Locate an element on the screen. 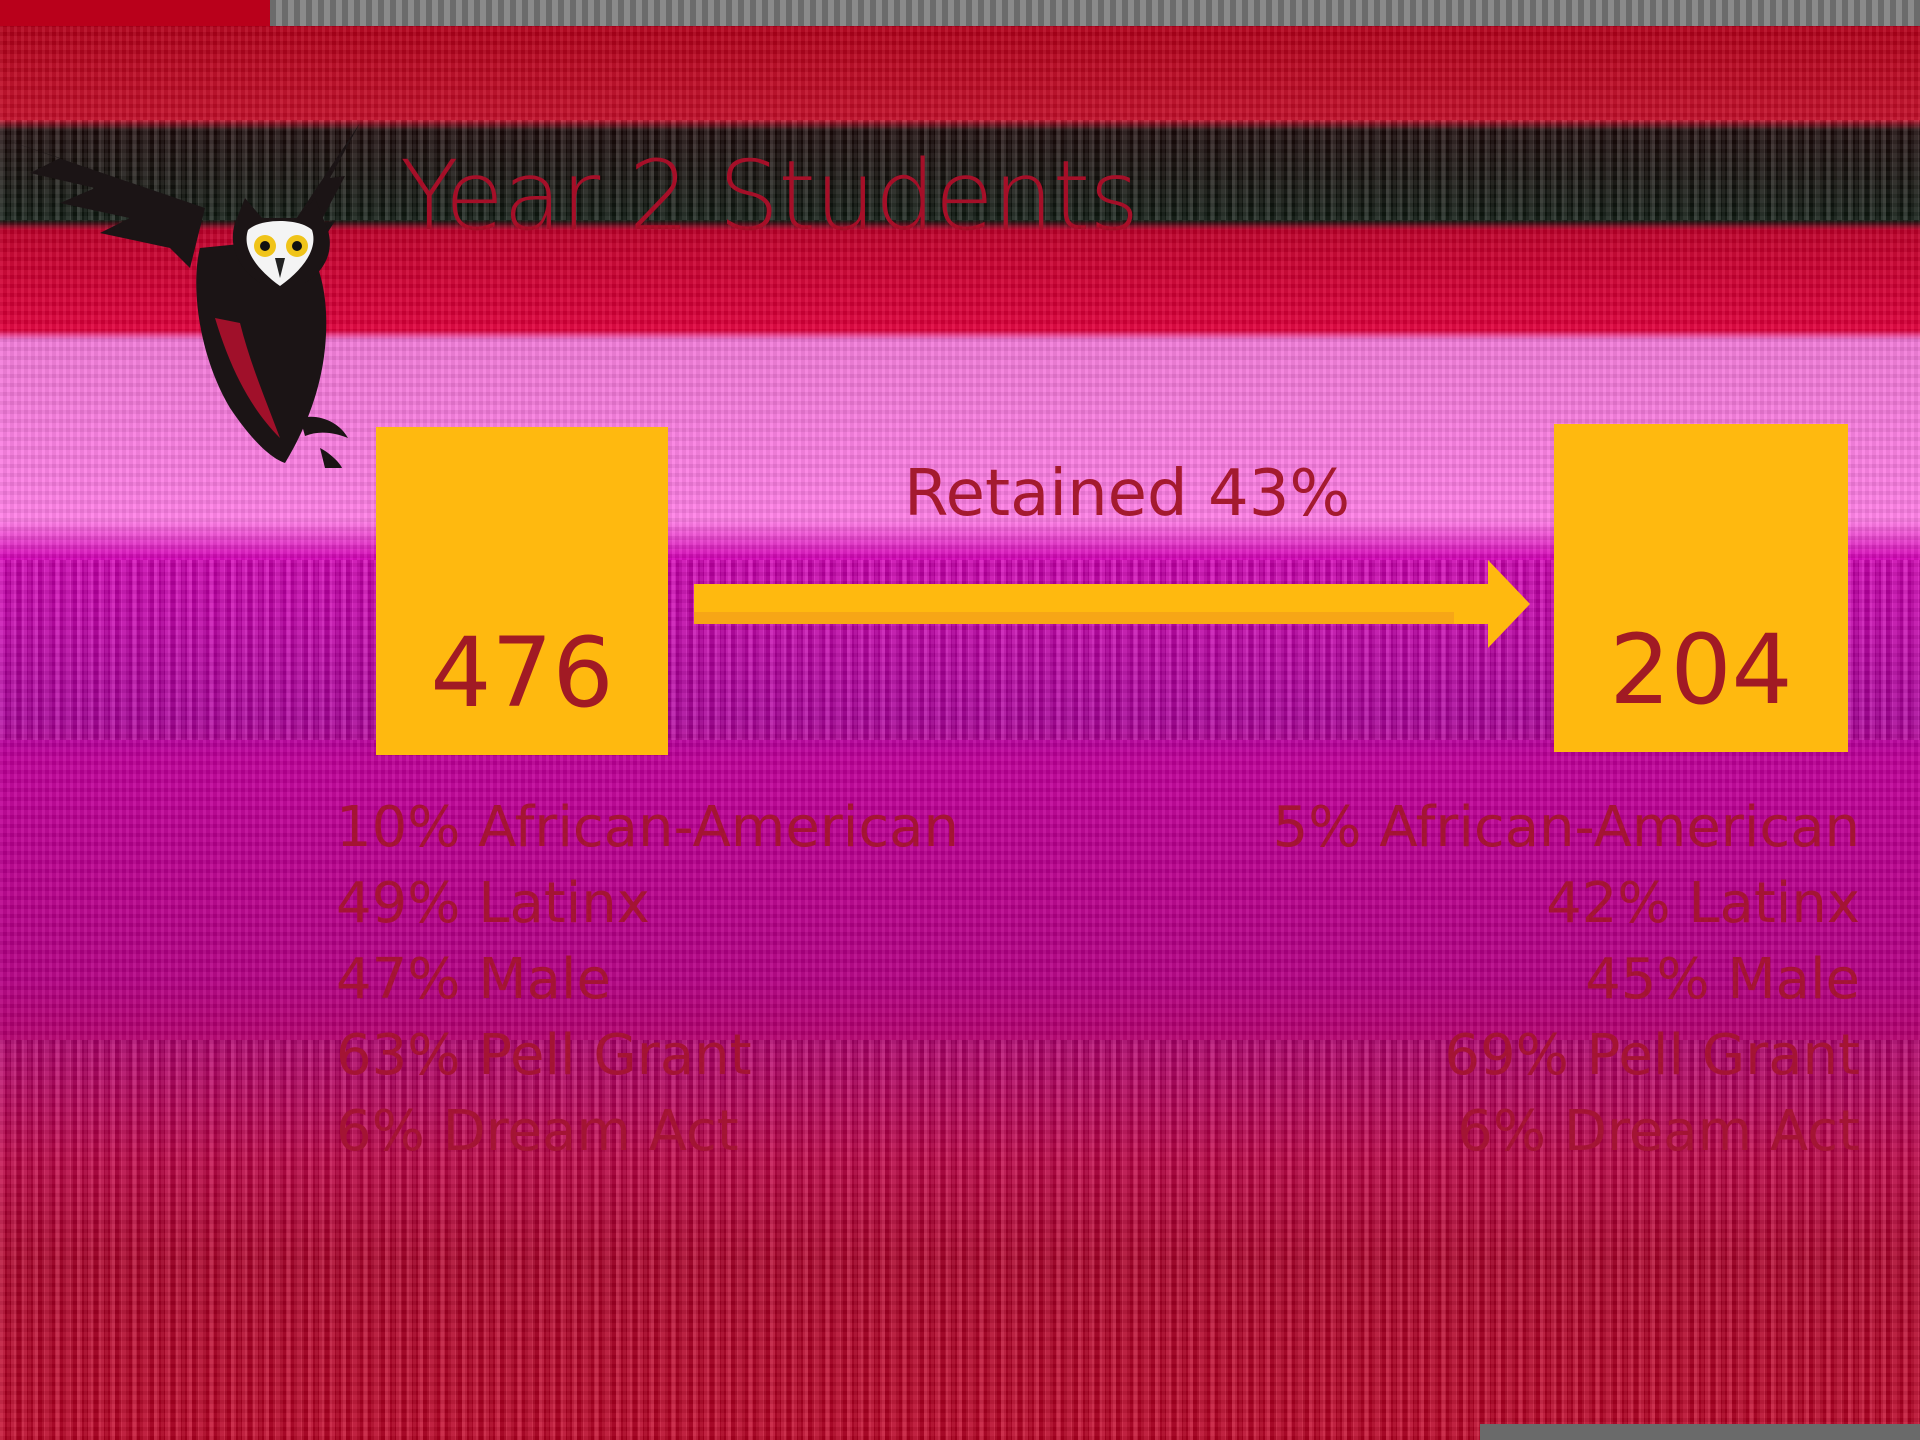 This screenshot has height=1440, width=1920. end-count-box: 204 is located at coordinates (1701, 588).